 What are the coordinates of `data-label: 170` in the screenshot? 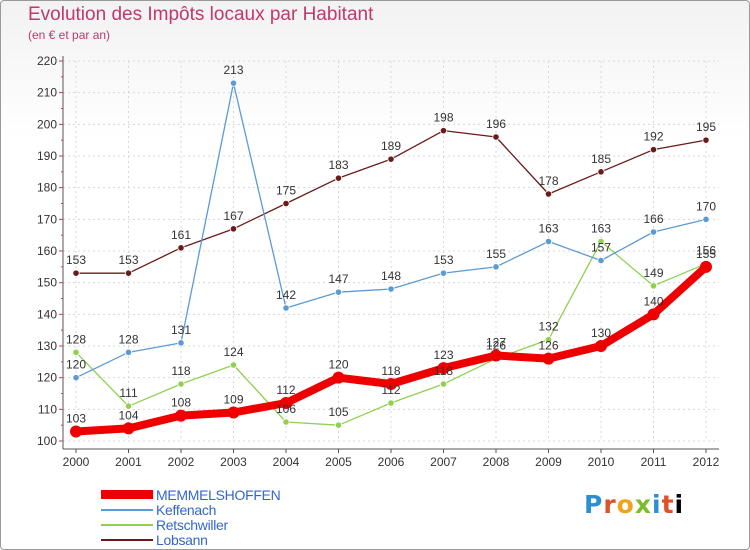 It's located at (706, 206).